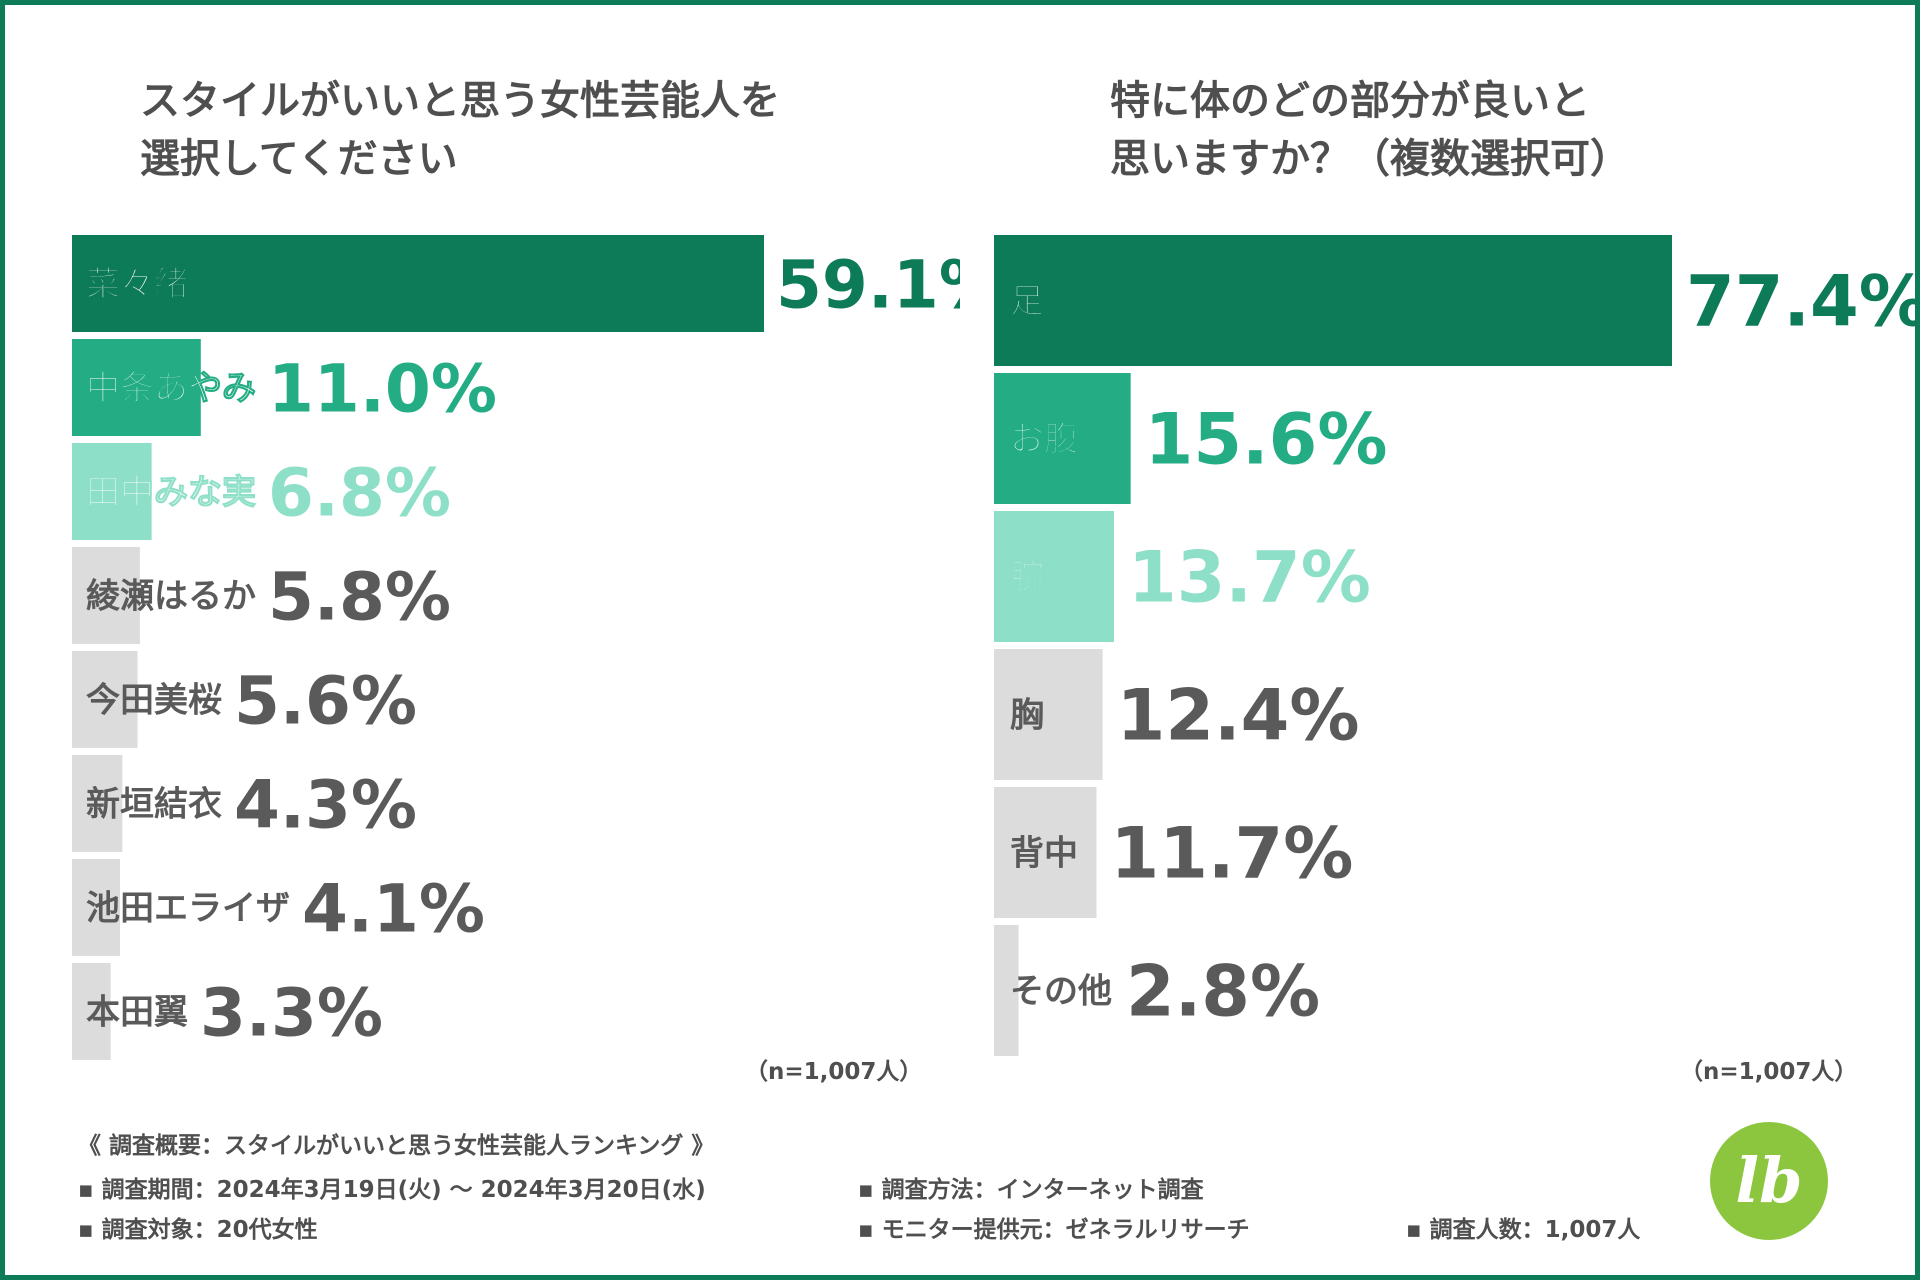 This screenshot has width=1920, height=1280. Describe the element at coordinates (188, 909) in the screenshot. I see `left-category-label-7: 池田エライザ` at that location.